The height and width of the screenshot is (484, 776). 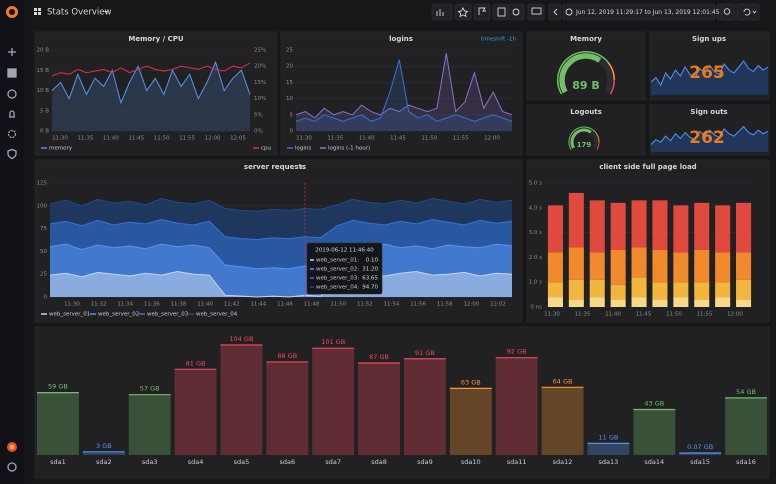 What do you see at coordinates (552, 315) in the screenshot?
I see `x-tick-label: 11:30` at bounding box center [552, 315].